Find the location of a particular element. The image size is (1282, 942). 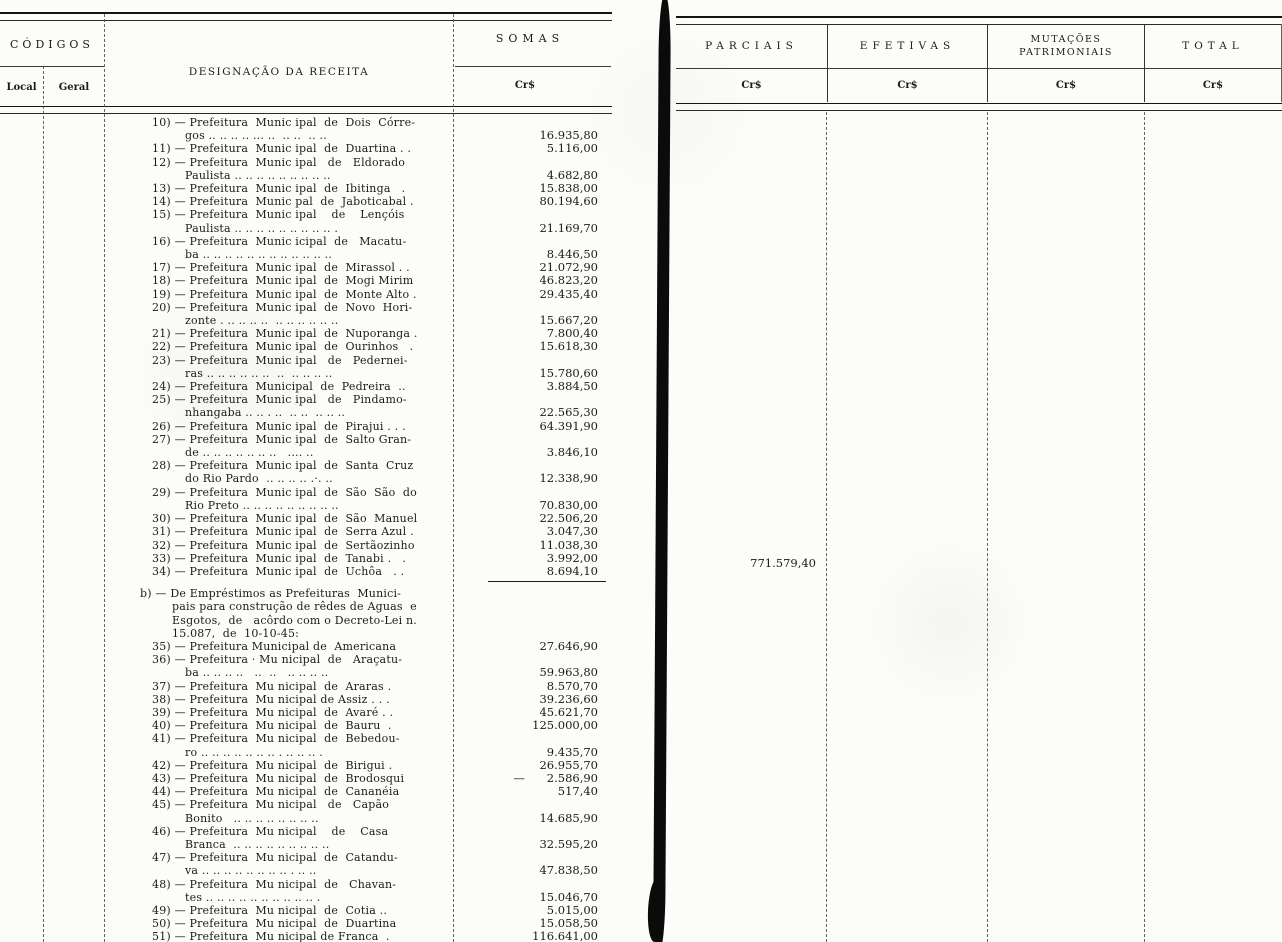

entry-line-continuation: Bonito .. .. .. .. .. .. .. .. is located at coordinates (252, 818).